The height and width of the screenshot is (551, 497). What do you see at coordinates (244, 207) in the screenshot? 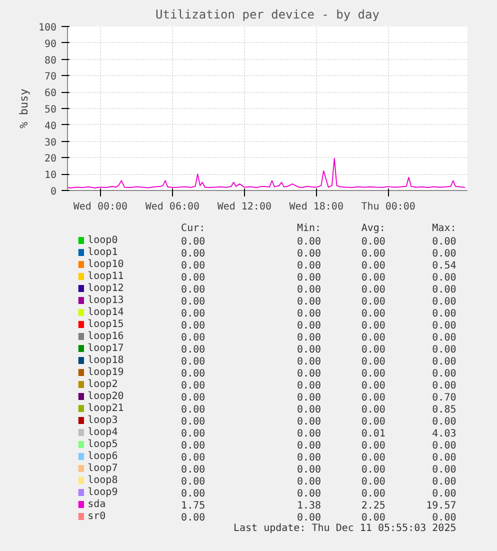
I see `x-tick-label: Wed 12:00` at bounding box center [244, 207].